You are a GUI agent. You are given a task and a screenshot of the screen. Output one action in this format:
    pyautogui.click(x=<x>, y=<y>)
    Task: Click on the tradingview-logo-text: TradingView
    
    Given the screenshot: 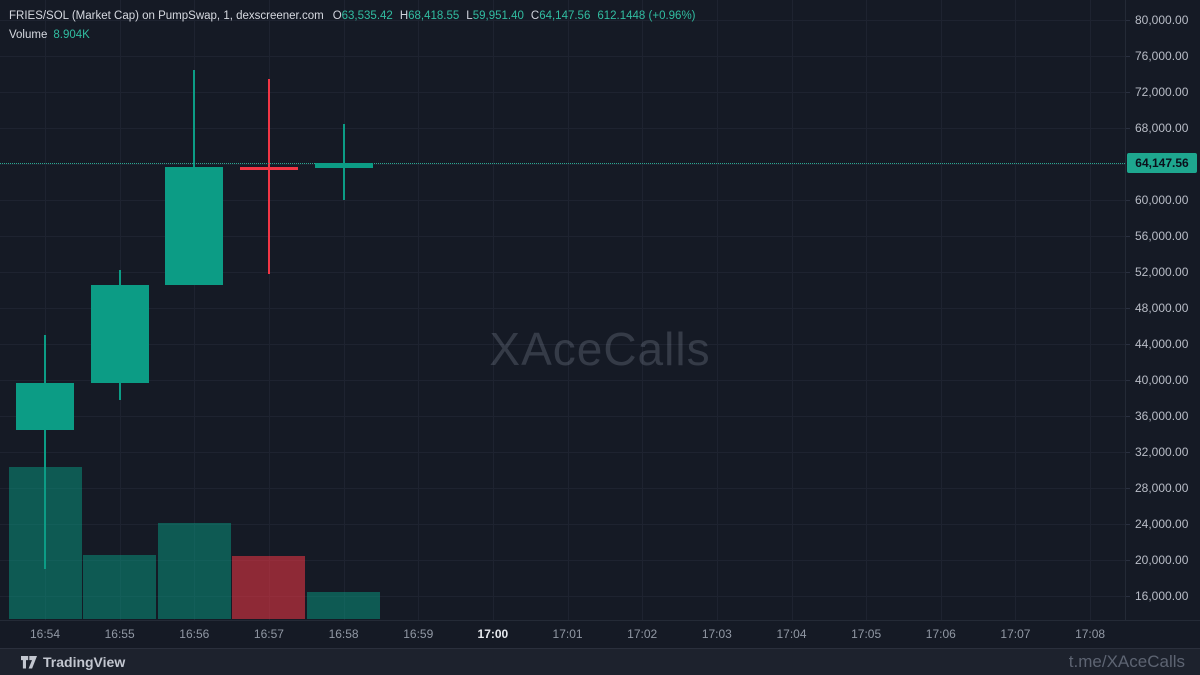 What is the action you would take?
    pyautogui.click(x=84, y=662)
    